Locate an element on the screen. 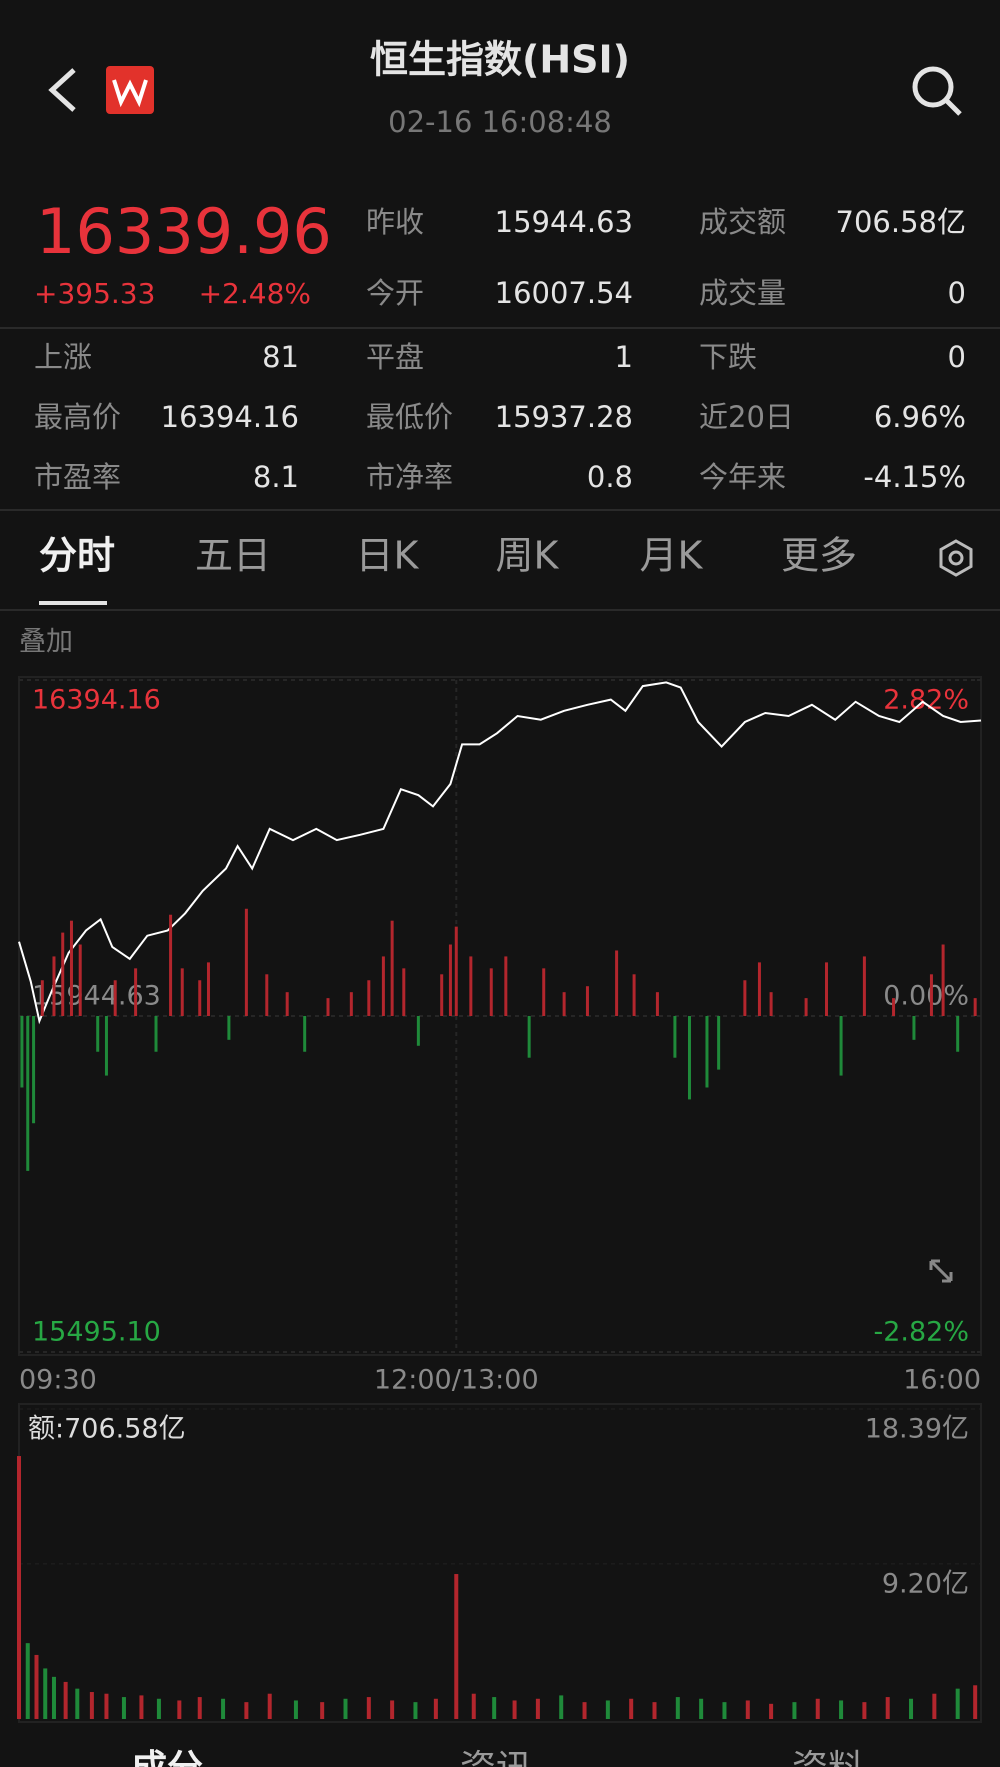 The height and width of the screenshot is (1767, 1000). stat-label: 今开 is located at coordinates (395, 293).